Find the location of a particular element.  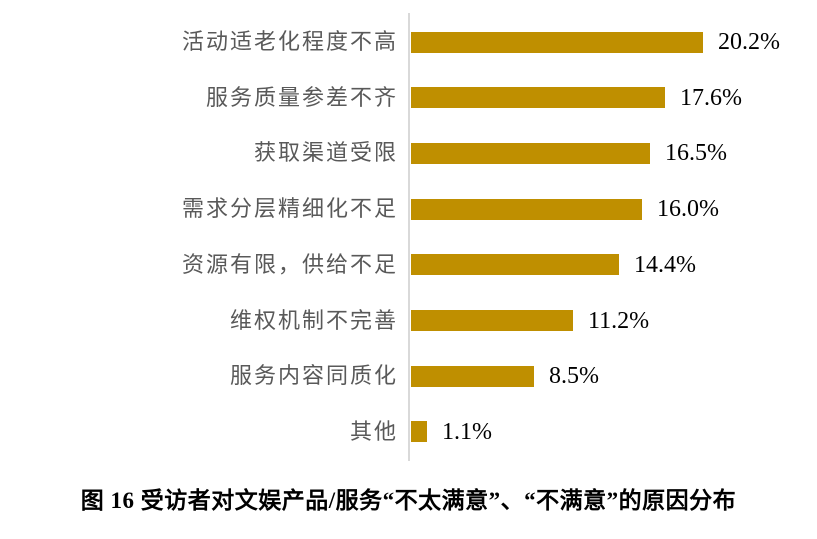

category-label: 资源有限，供给不足 is located at coordinates (289, 264).